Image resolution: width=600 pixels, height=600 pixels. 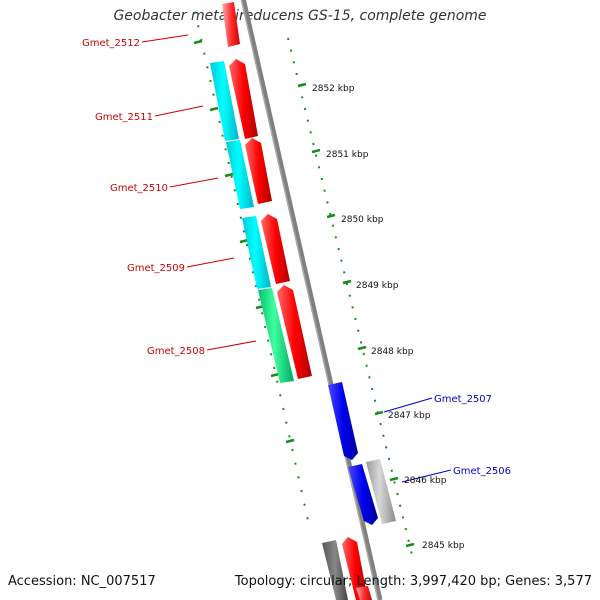 I want to click on gene-label-gmet-2506: Gmet_2506, so click(x=482, y=471).